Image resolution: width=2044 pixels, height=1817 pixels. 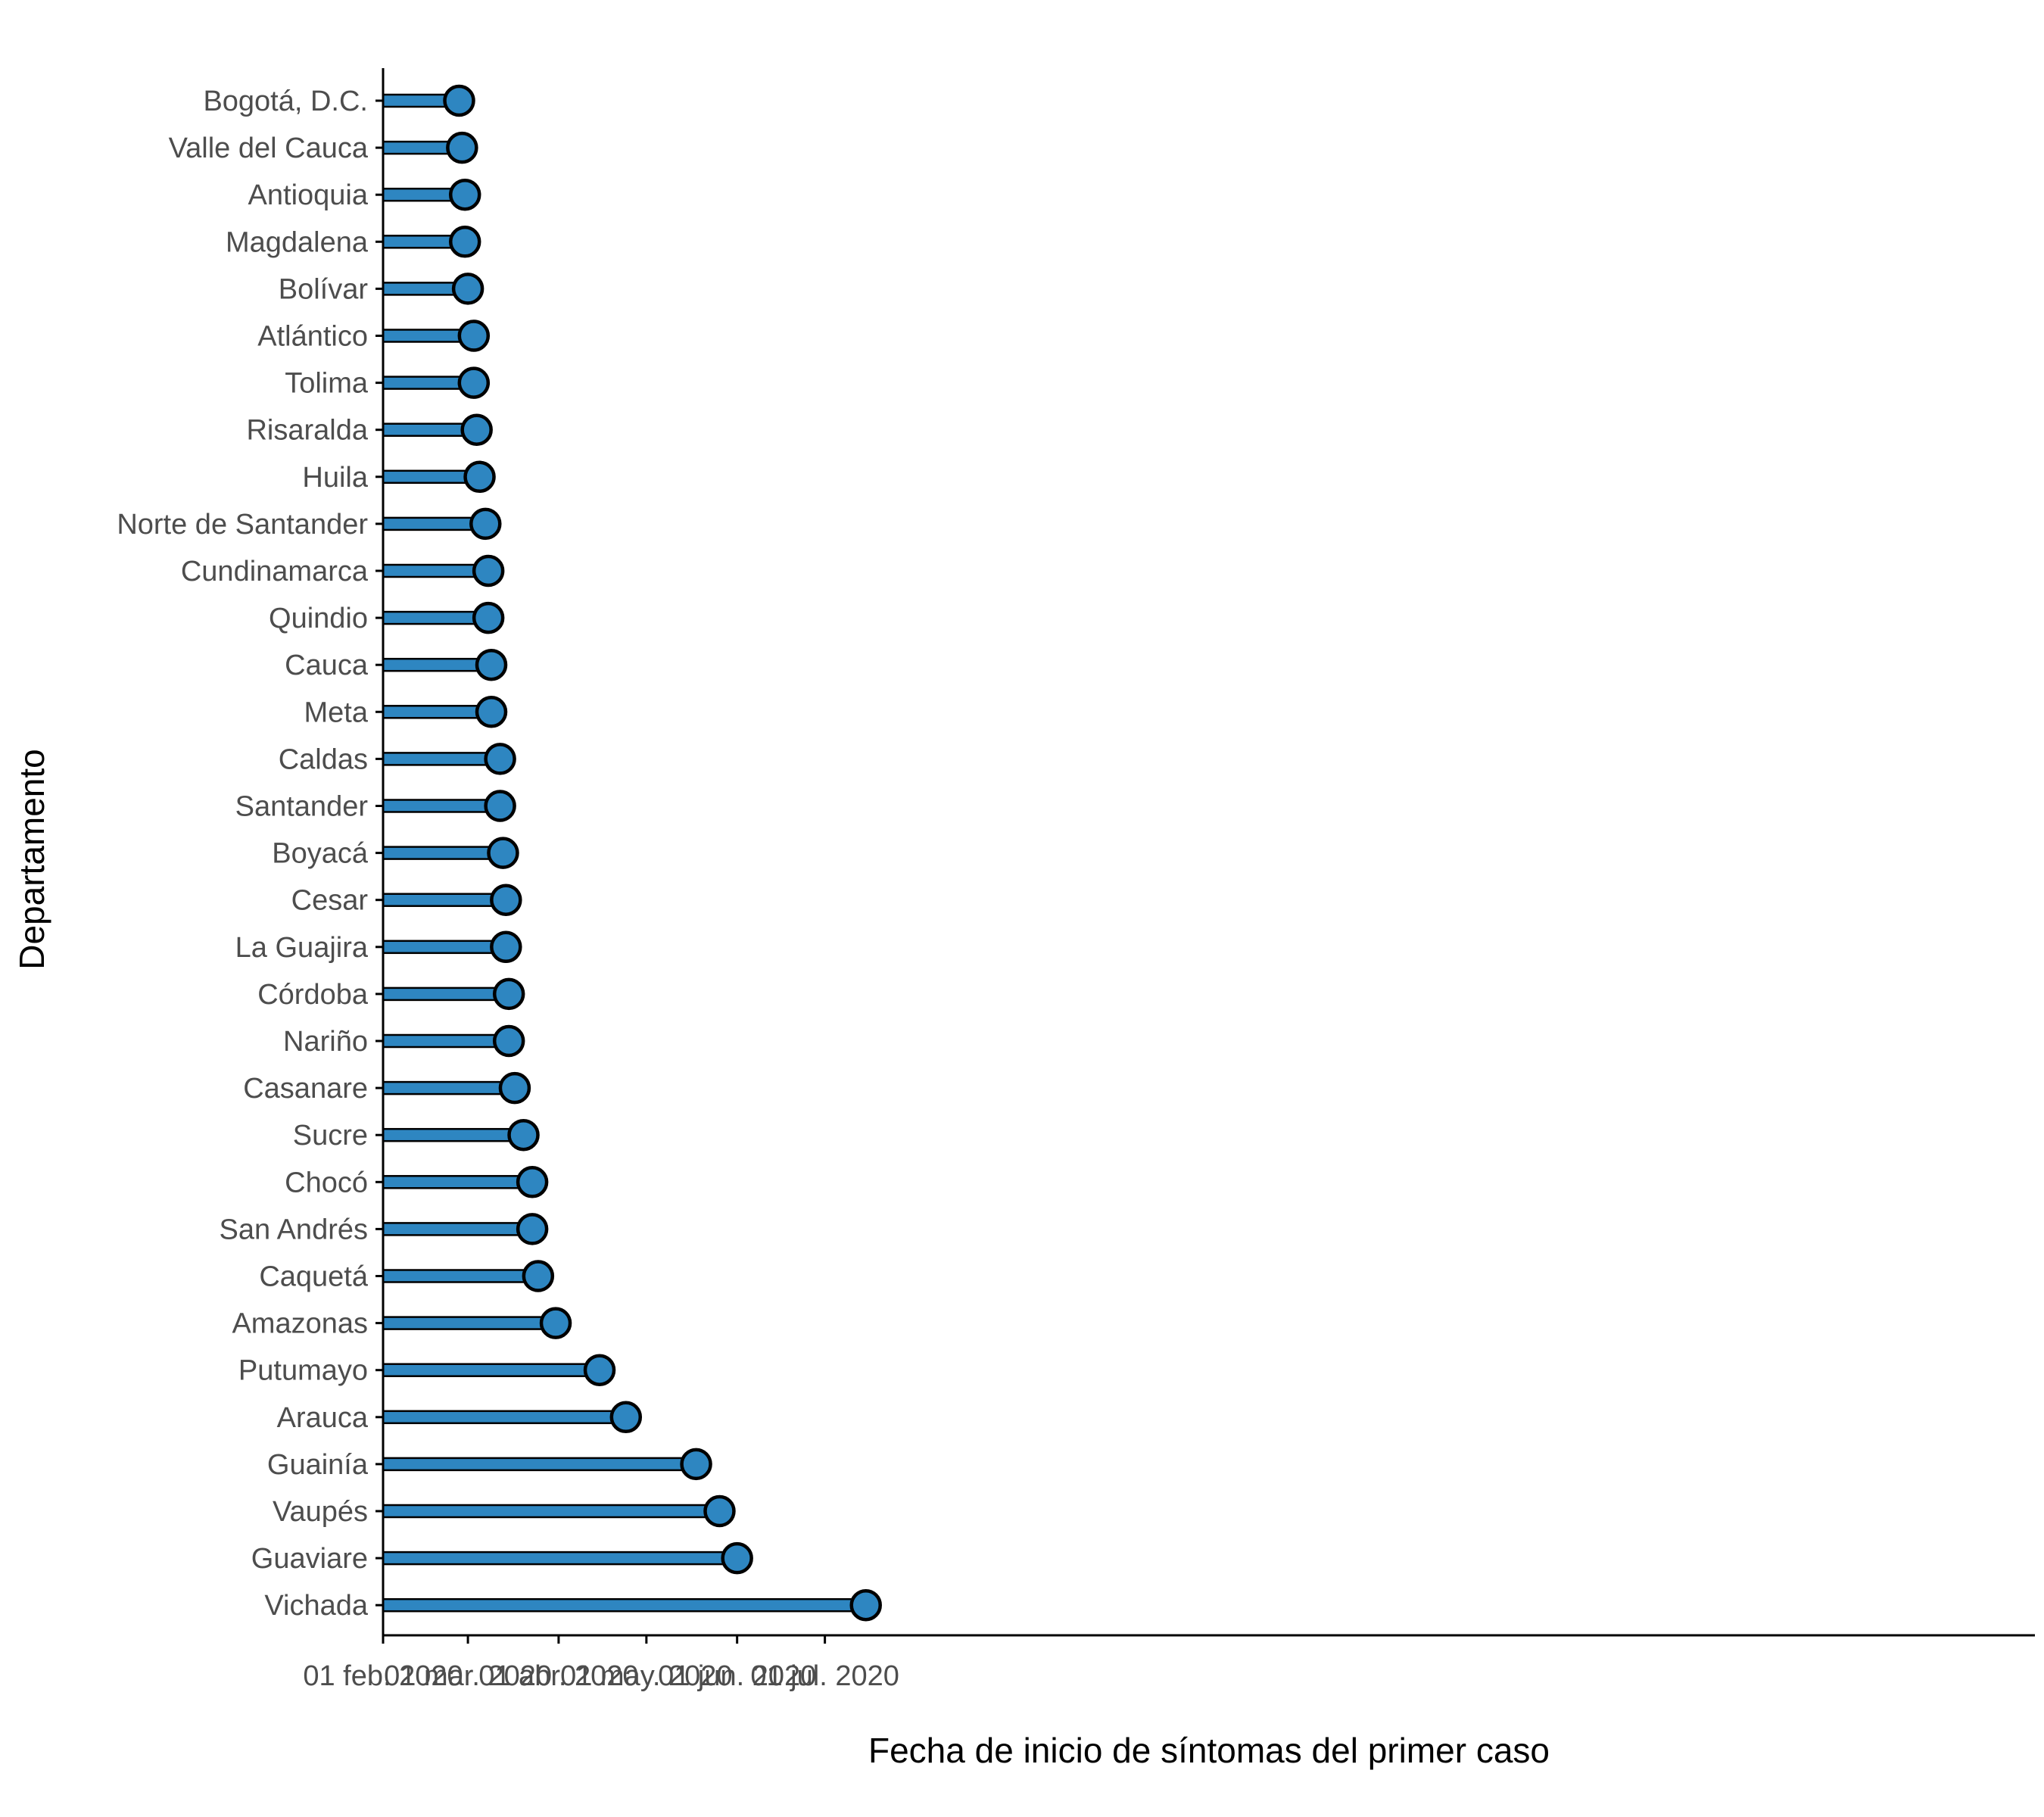 I want to click on y-tick-label: Cundinamarca, so click(x=275, y=571).